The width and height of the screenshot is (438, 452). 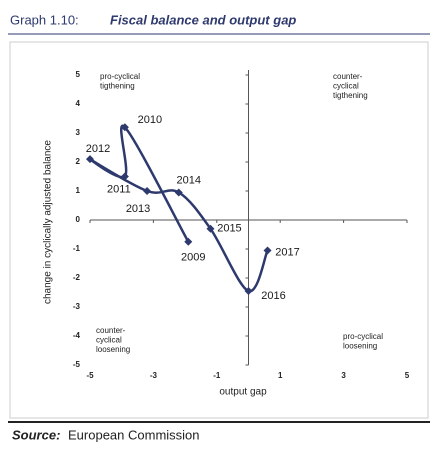 What do you see at coordinates (138, 209) in the screenshot?
I see `point-label: 2013` at bounding box center [138, 209].